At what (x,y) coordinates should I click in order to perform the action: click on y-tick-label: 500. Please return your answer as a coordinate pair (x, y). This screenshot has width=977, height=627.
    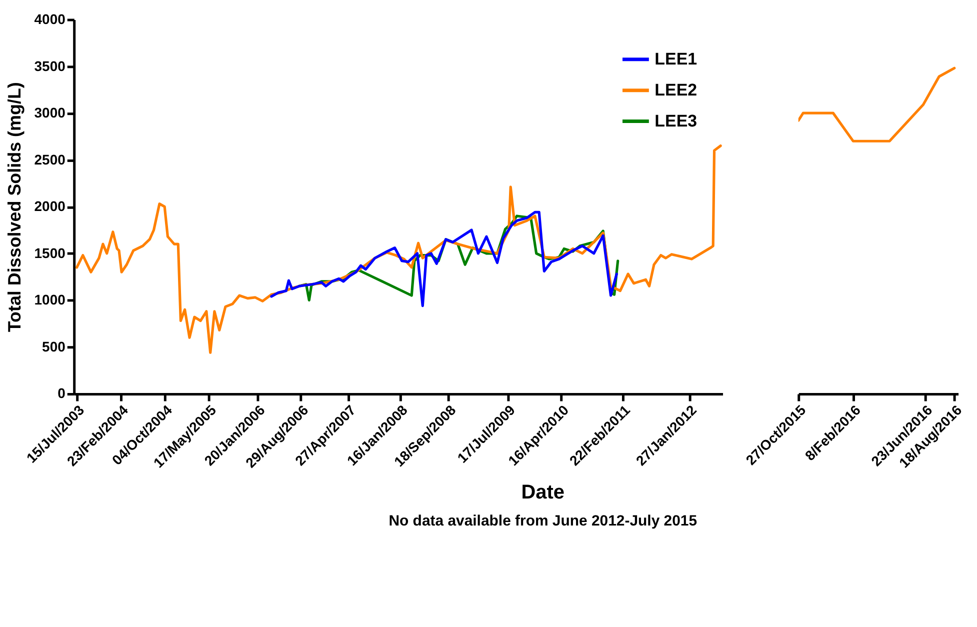
    Looking at the image, I should click on (54, 346).